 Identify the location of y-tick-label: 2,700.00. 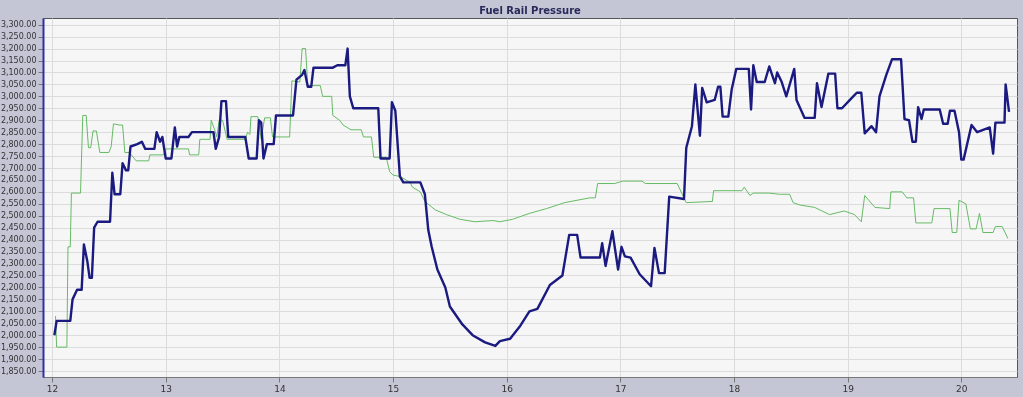
(18, 168).